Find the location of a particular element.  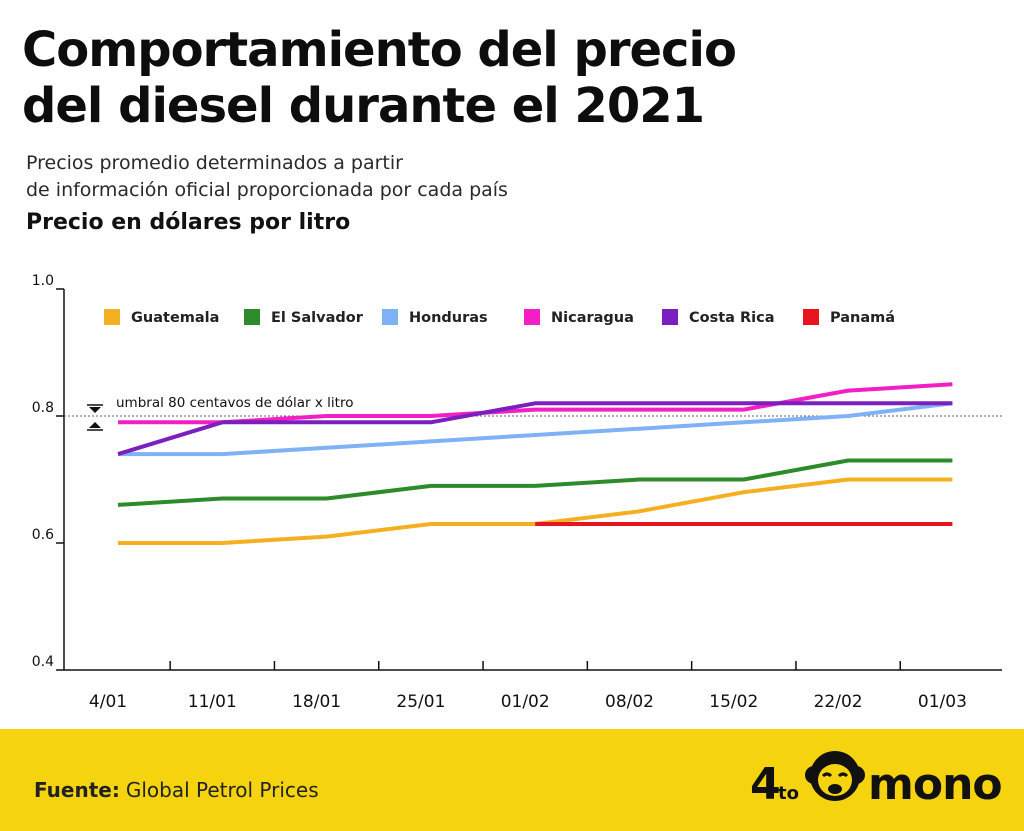

x-tick-label: 18/01 is located at coordinates (316, 702).